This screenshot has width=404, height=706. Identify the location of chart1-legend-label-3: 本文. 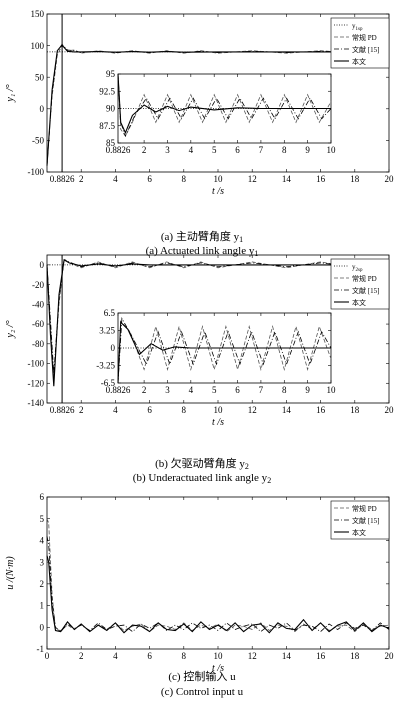
(359, 302).